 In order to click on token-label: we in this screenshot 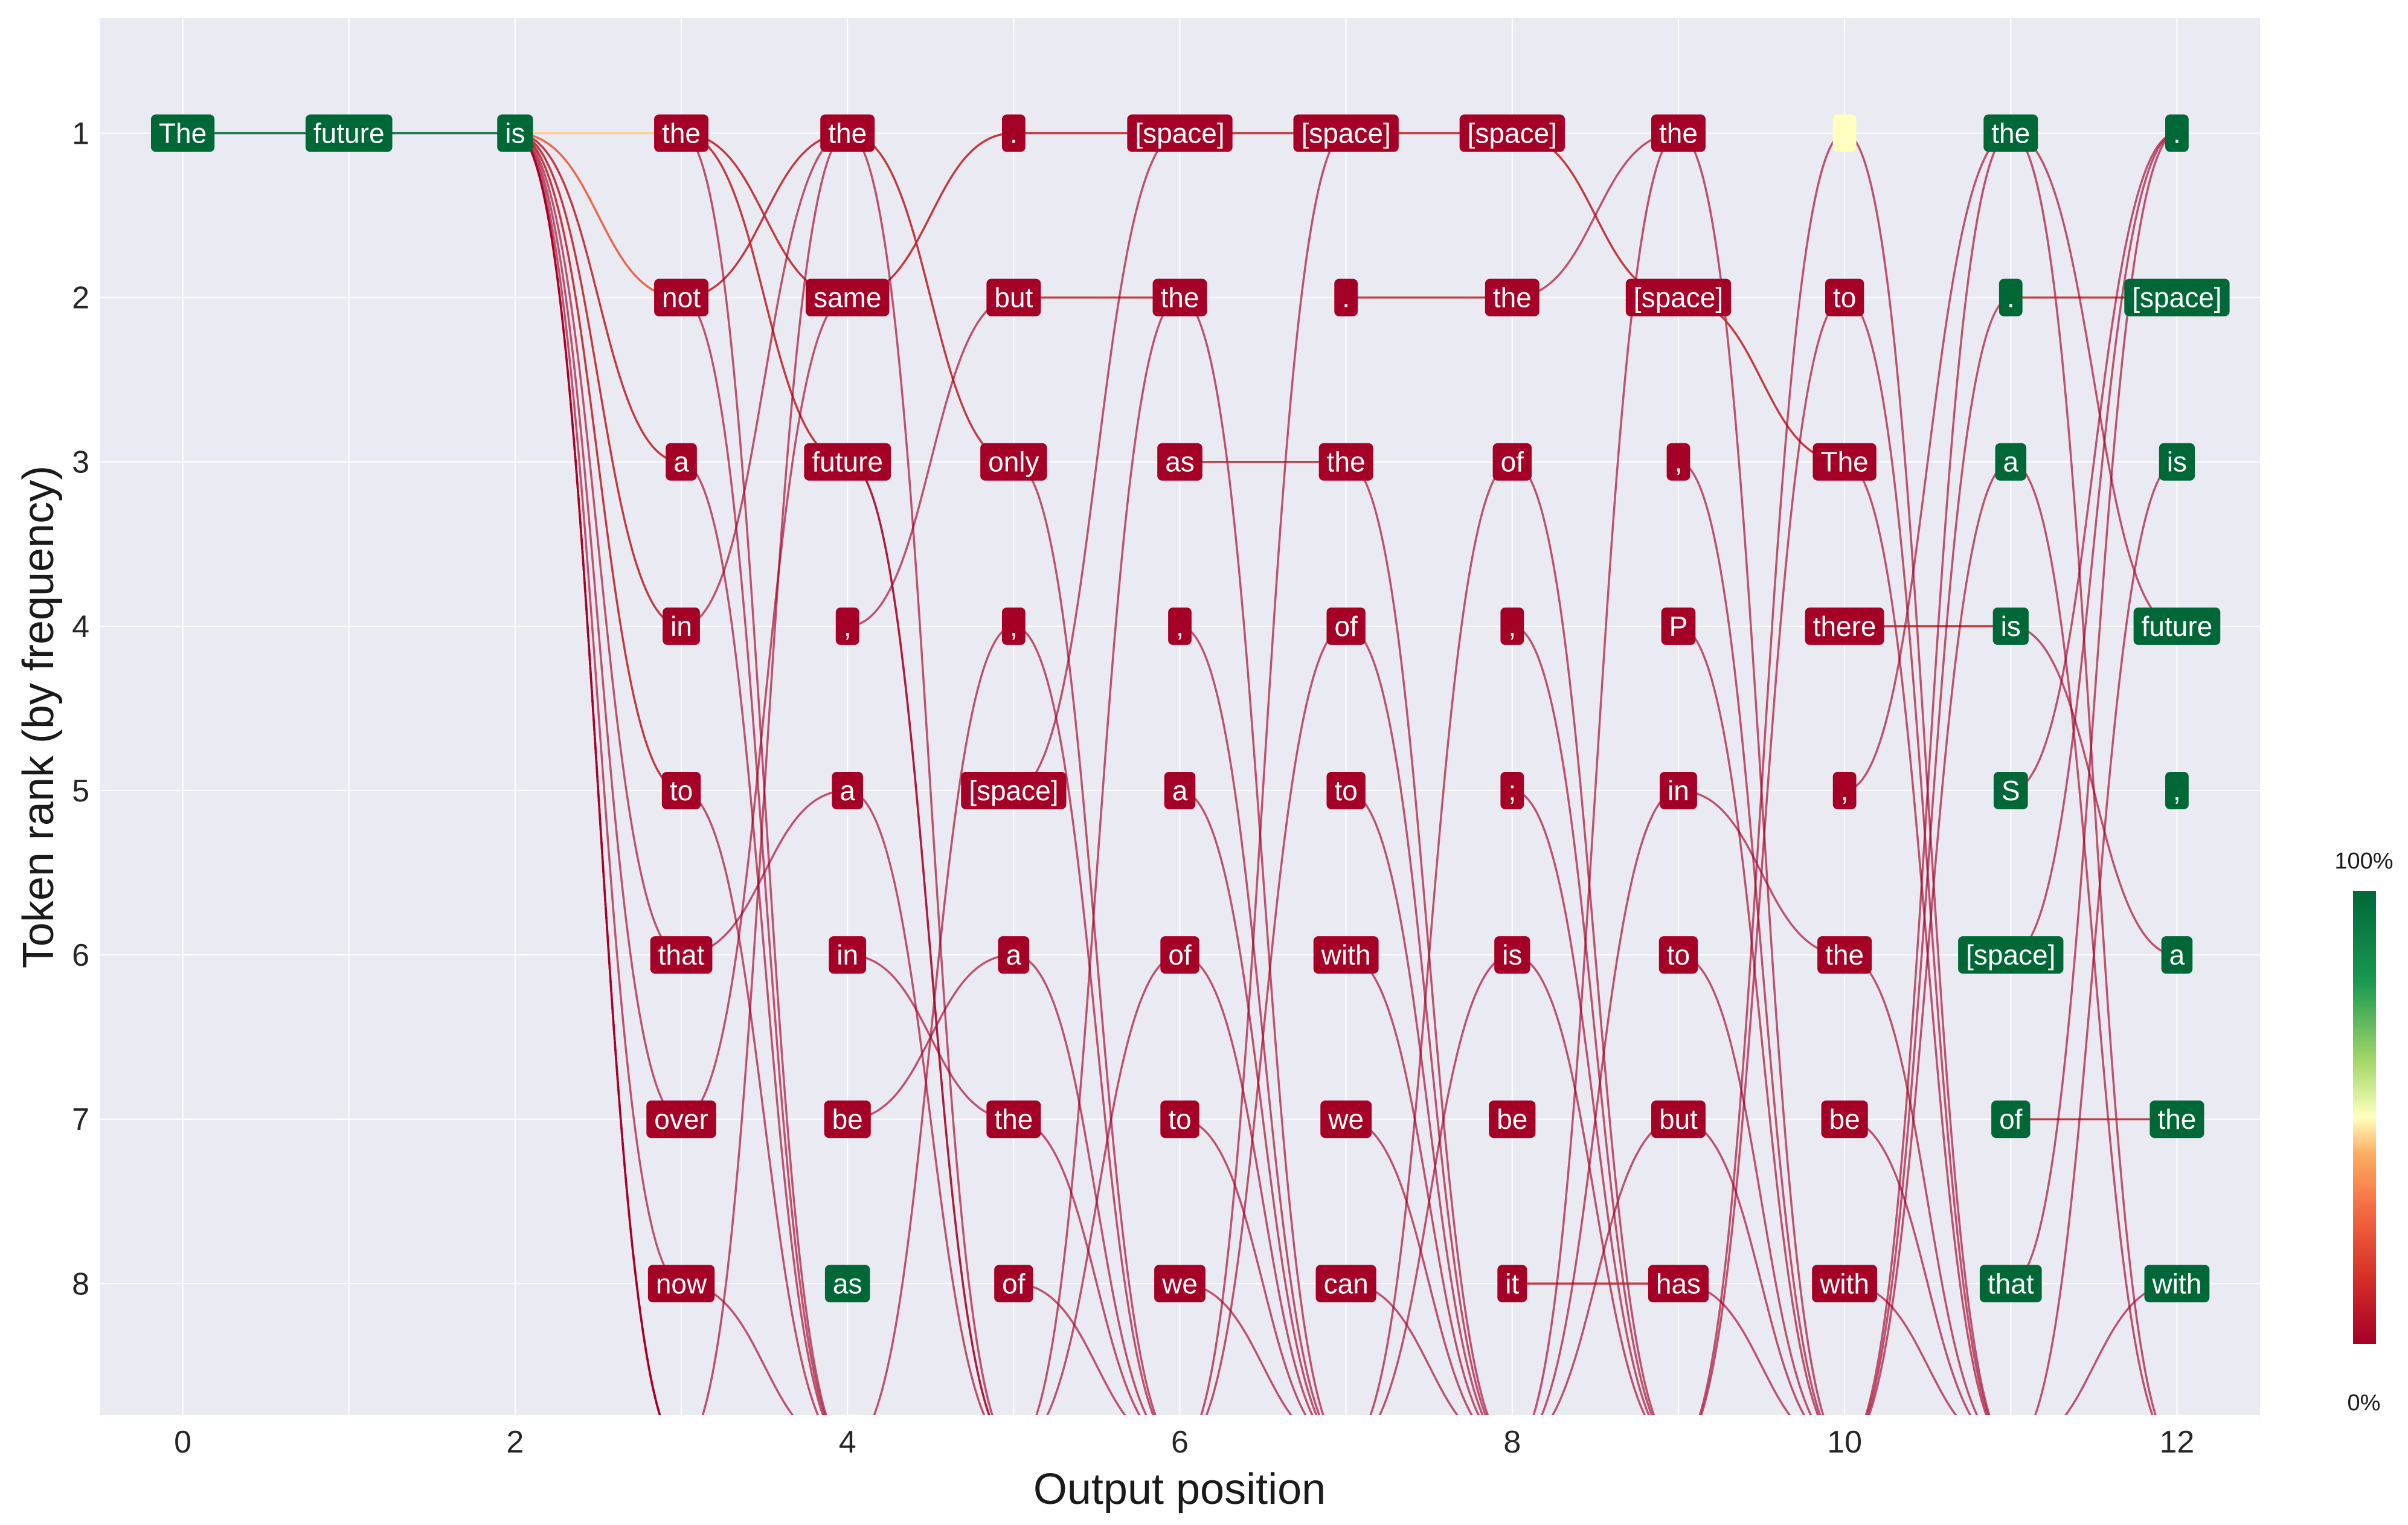, I will do `click(1180, 1284)`.